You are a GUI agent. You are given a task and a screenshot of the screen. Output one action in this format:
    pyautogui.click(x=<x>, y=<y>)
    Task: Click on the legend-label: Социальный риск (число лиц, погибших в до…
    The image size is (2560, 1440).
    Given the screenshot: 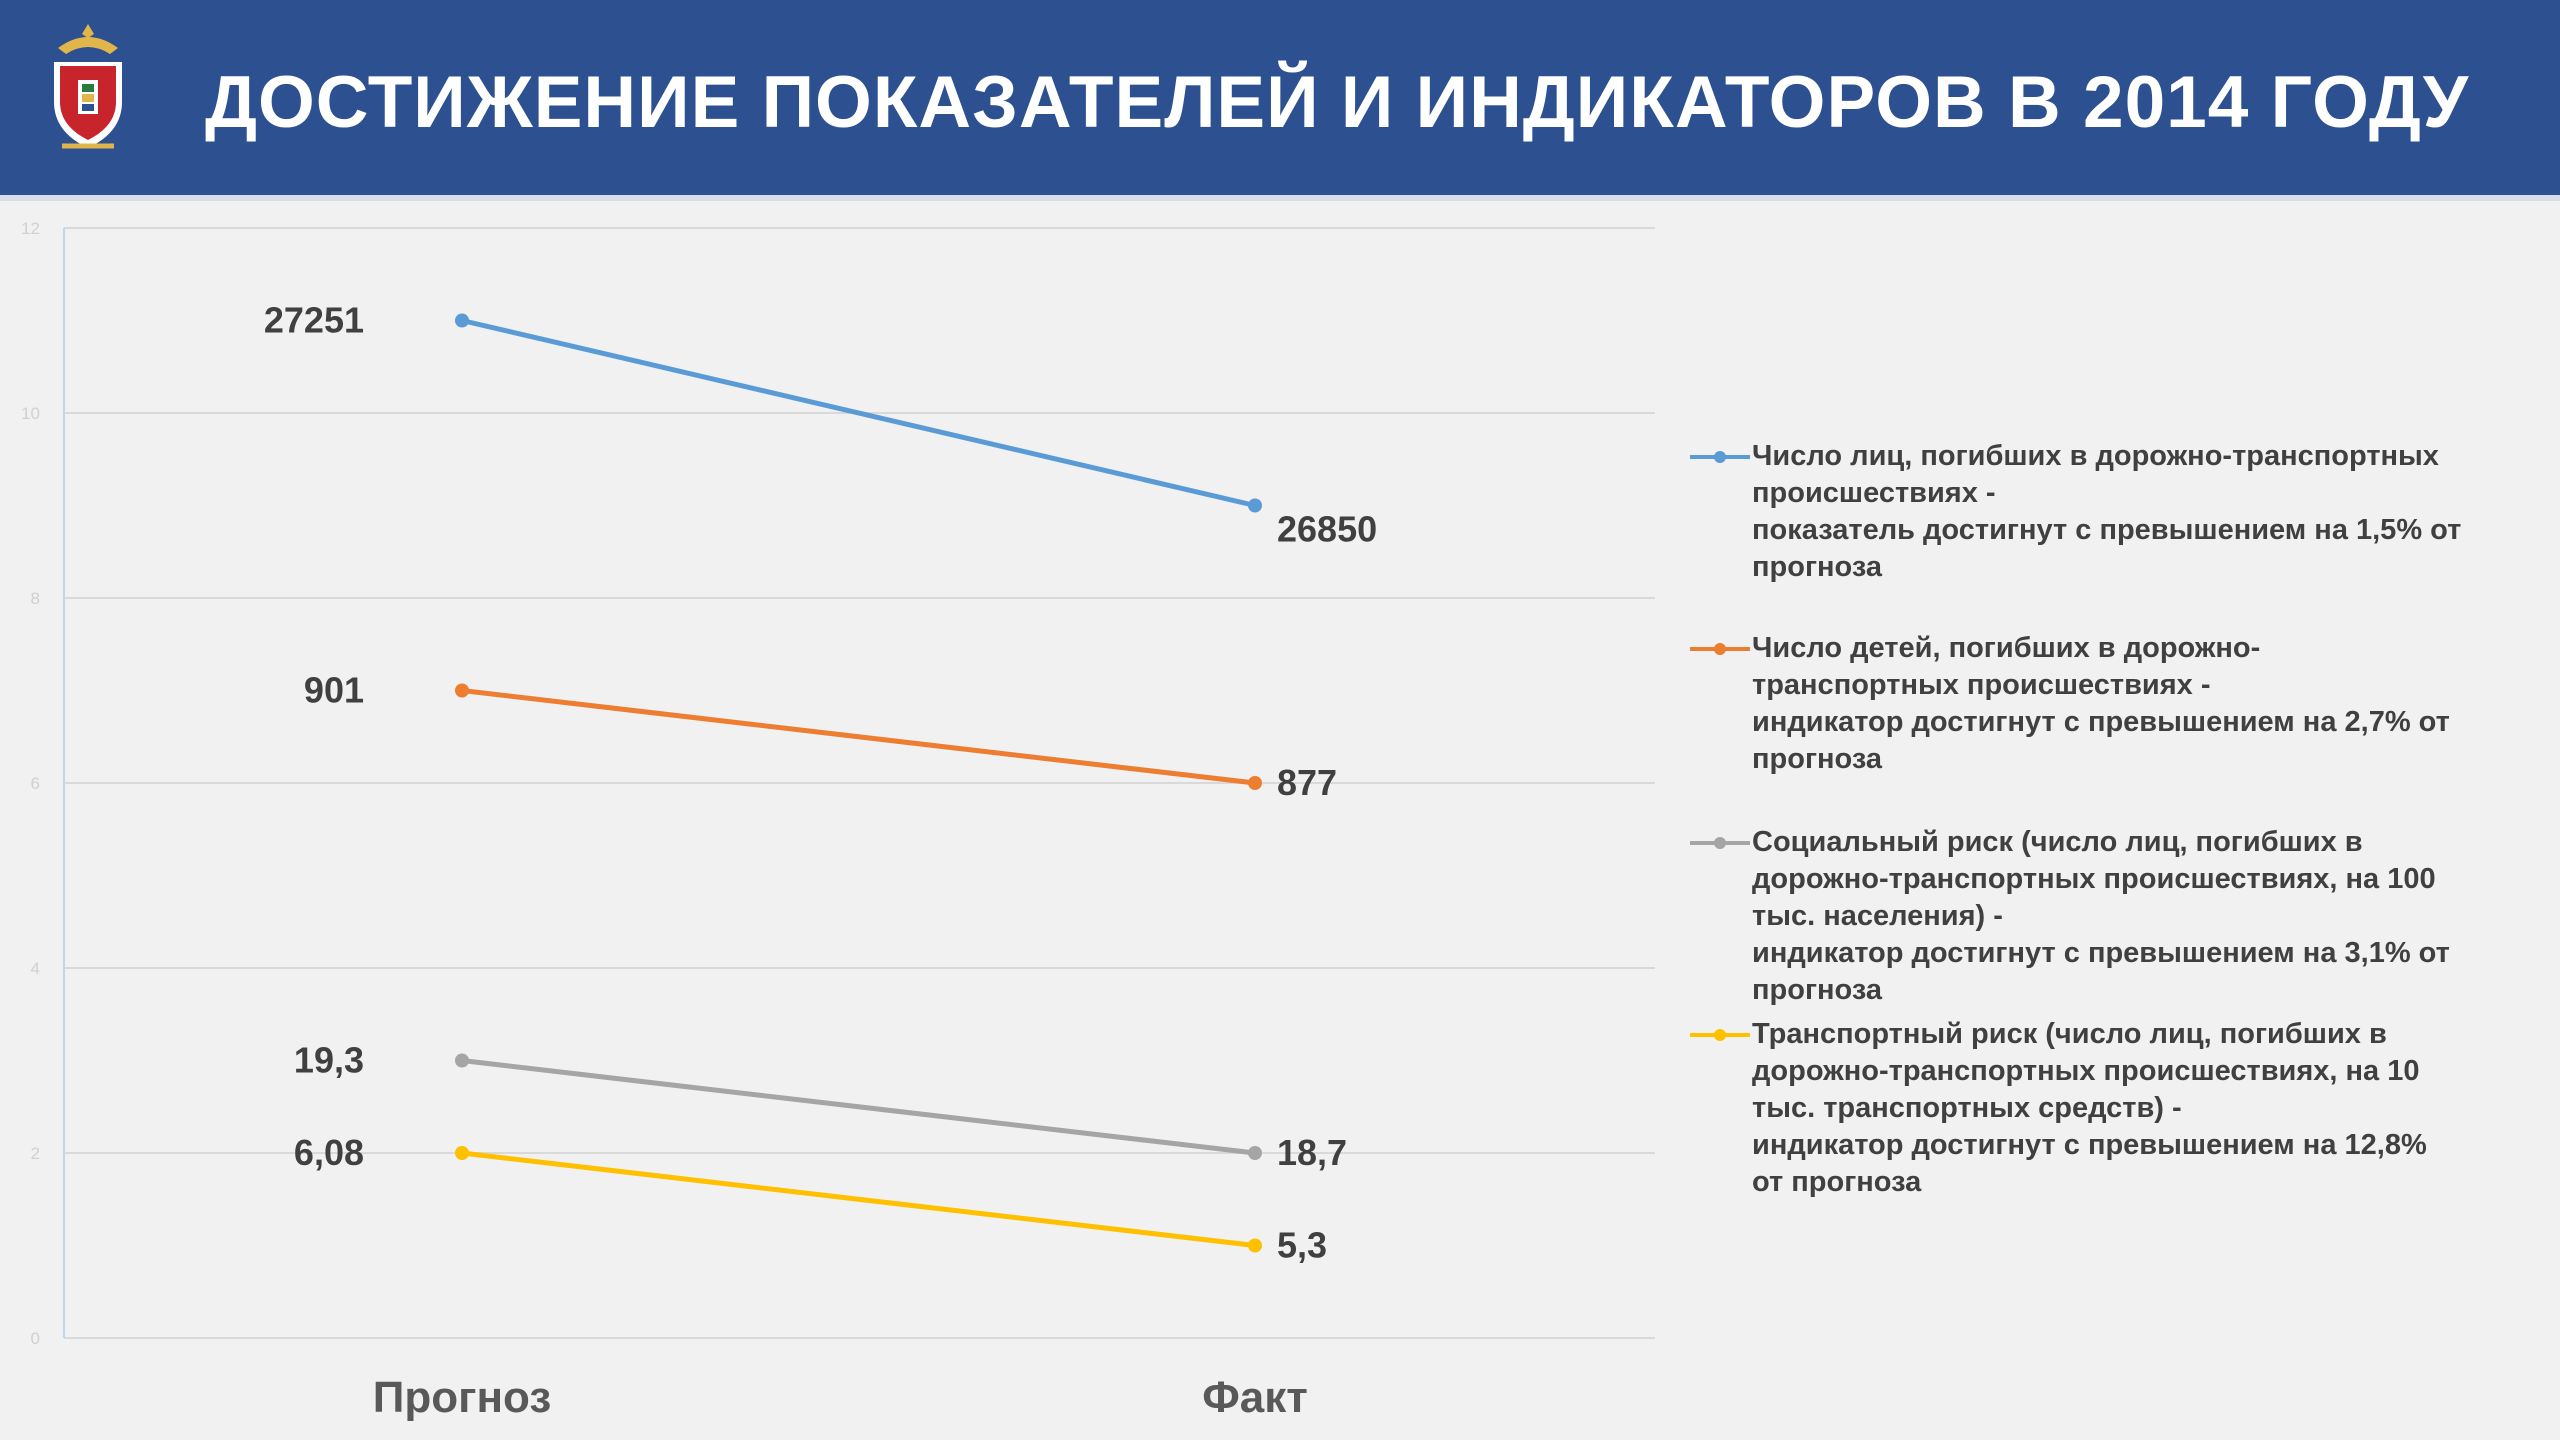 What is the action you would take?
    pyautogui.click(x=2147, y=916)
    